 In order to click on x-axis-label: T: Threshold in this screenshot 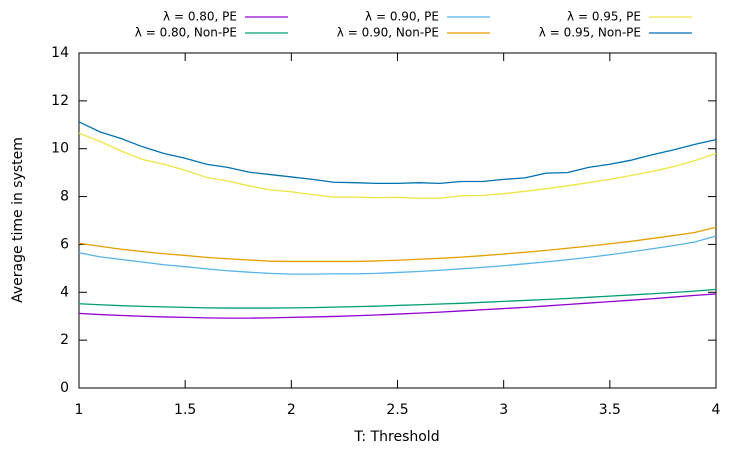, I will do `click(396, 437)`.